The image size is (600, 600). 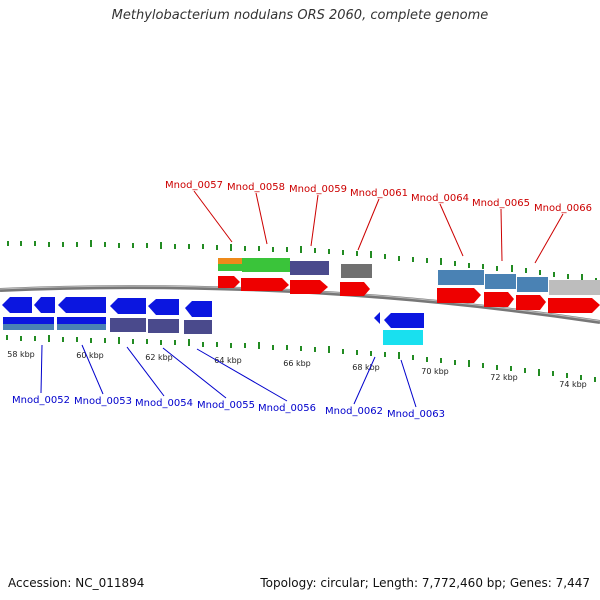 What do you see at coordinates (103, 401) in the screenshot?
I see `gene-label-bottom: Mnod_0053` at bounding box center [103, 401].